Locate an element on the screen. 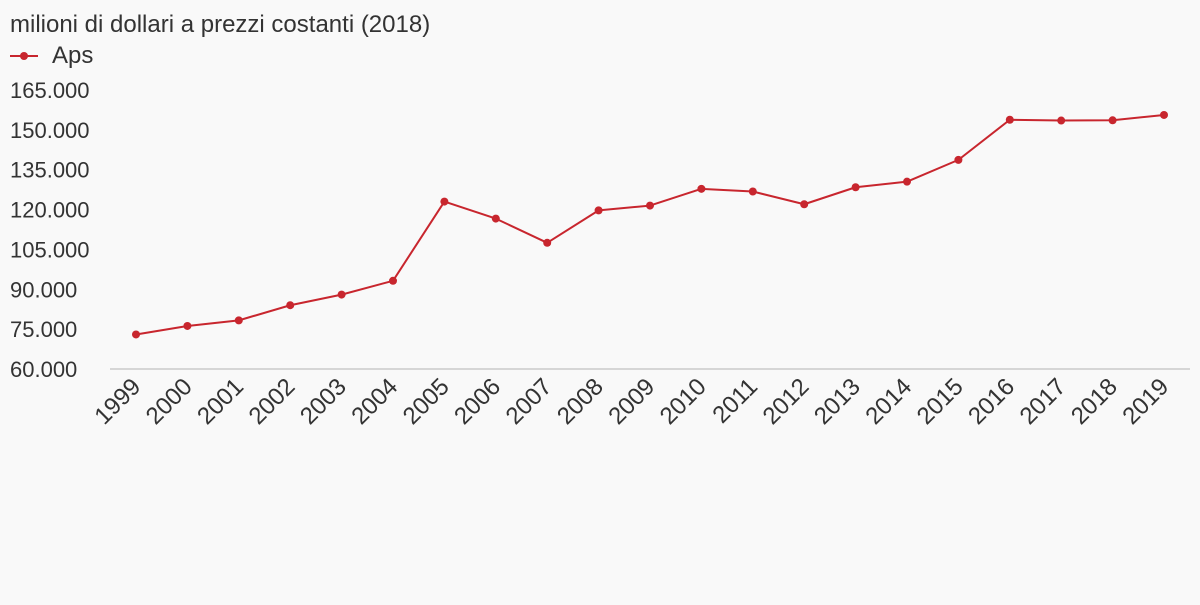  x-tick-label: 2017 is located at coordinates (1043, 401).